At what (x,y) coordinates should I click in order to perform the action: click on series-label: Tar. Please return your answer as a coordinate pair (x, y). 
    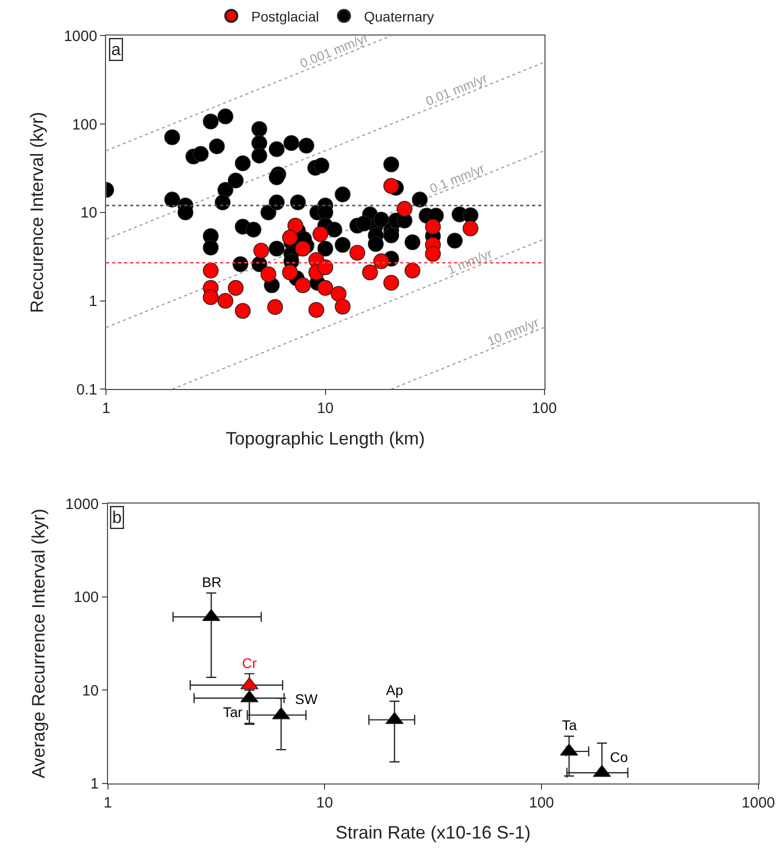
    Looking at the image, I should click on (233, 712).